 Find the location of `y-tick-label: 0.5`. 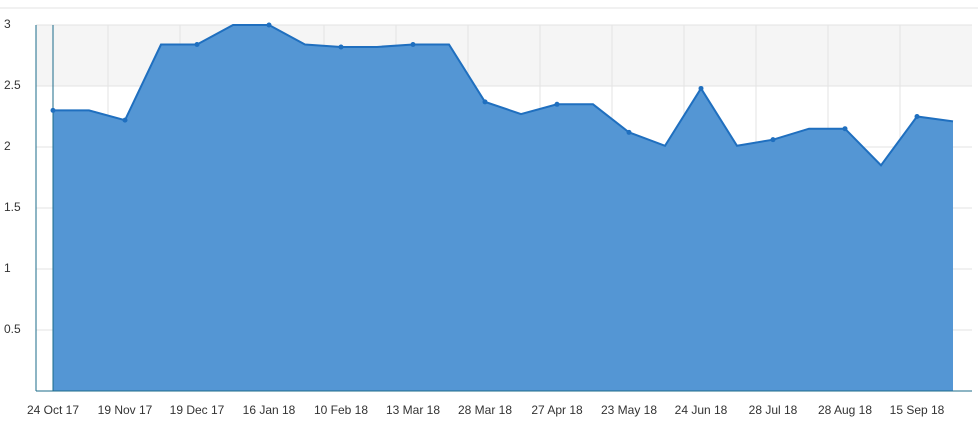

y-tick-label: 0.5 is located at coordinates (12, 329).